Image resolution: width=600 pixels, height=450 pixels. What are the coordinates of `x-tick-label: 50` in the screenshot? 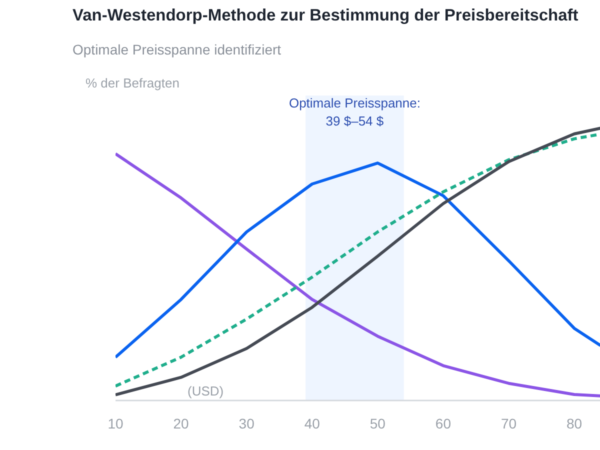 It's located at (378, 424).